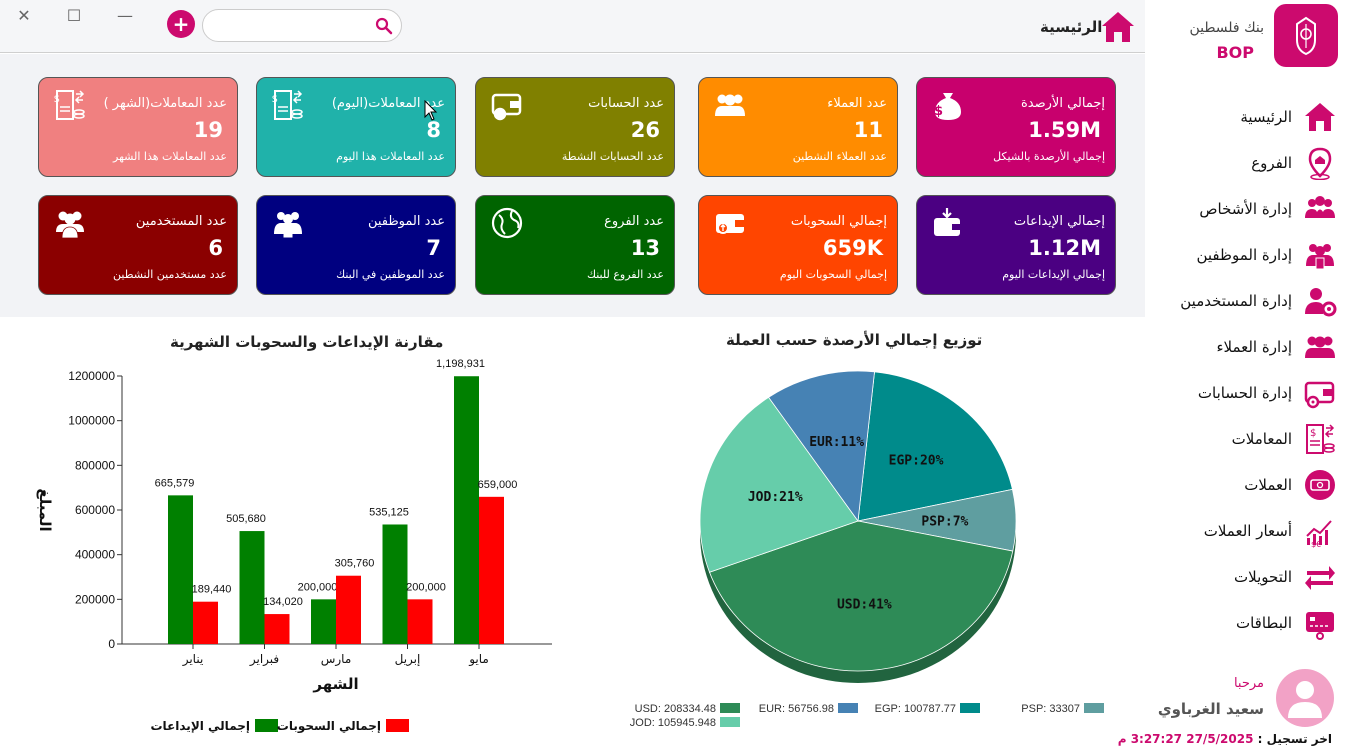  I want to click on card-subtitle: عدد العملاء النشطين, so click(839, 156).